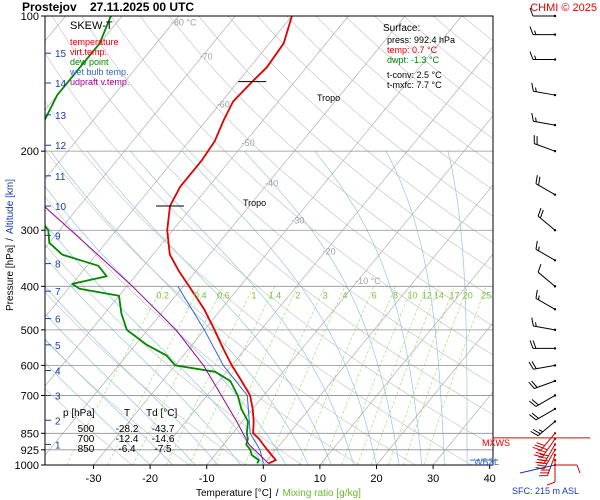 The height and width of the screenshot is (500, 600). I want to click on legend-title: SKEW-T, so click(91, 26).